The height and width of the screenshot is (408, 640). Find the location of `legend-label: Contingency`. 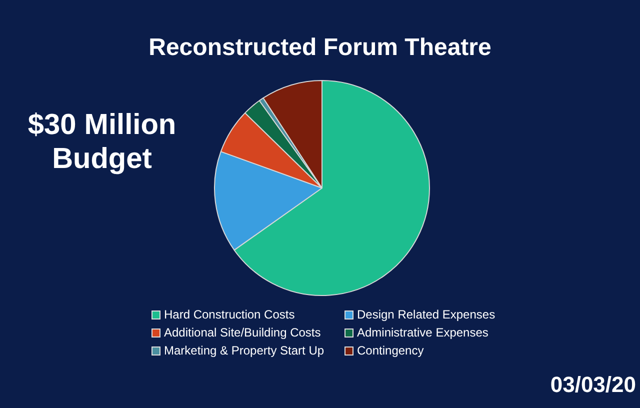

legend-label: Contingency is located at coordinates (390, 350).